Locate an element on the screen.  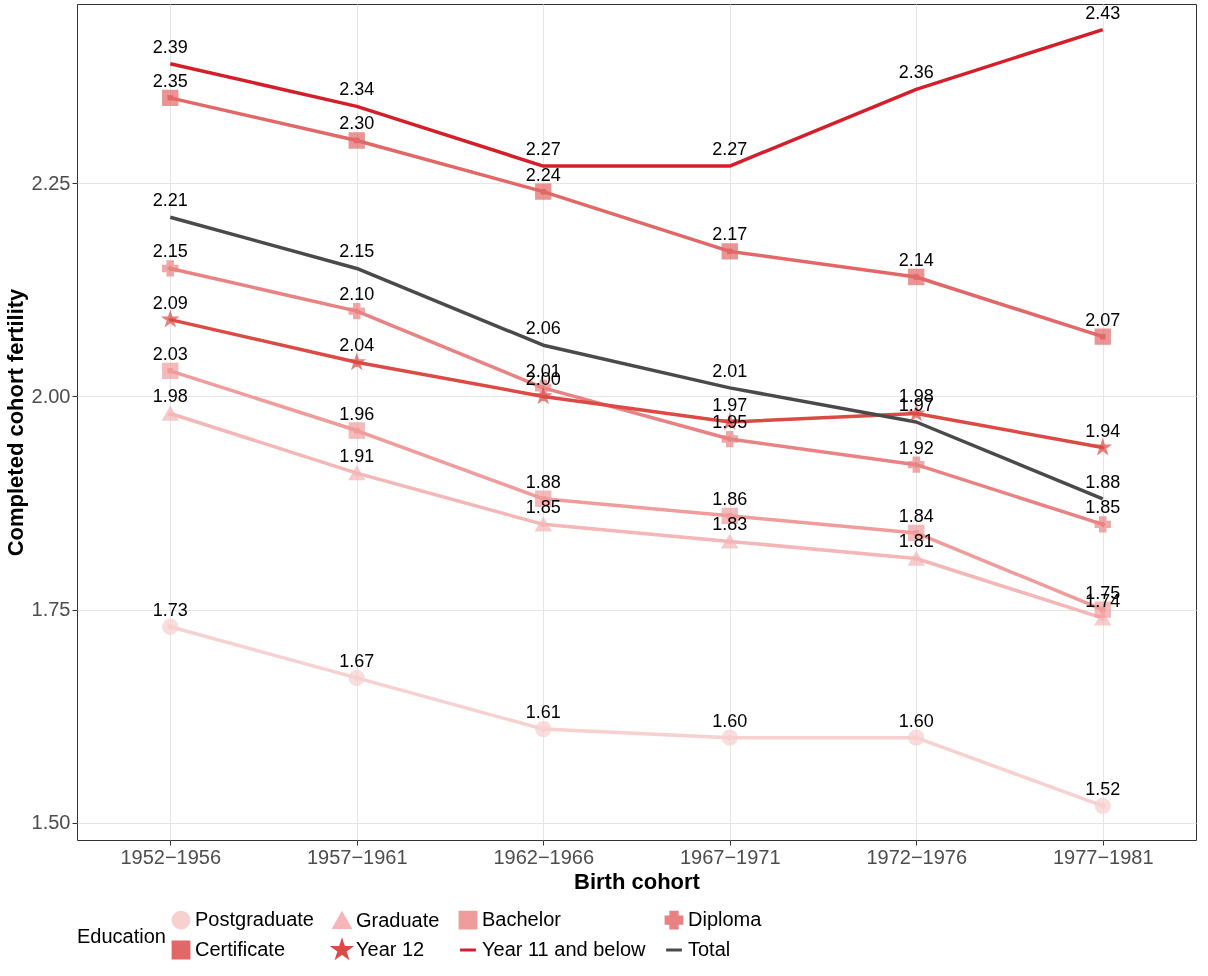
data-label: 1.95 is located at coordinates (730, 422).